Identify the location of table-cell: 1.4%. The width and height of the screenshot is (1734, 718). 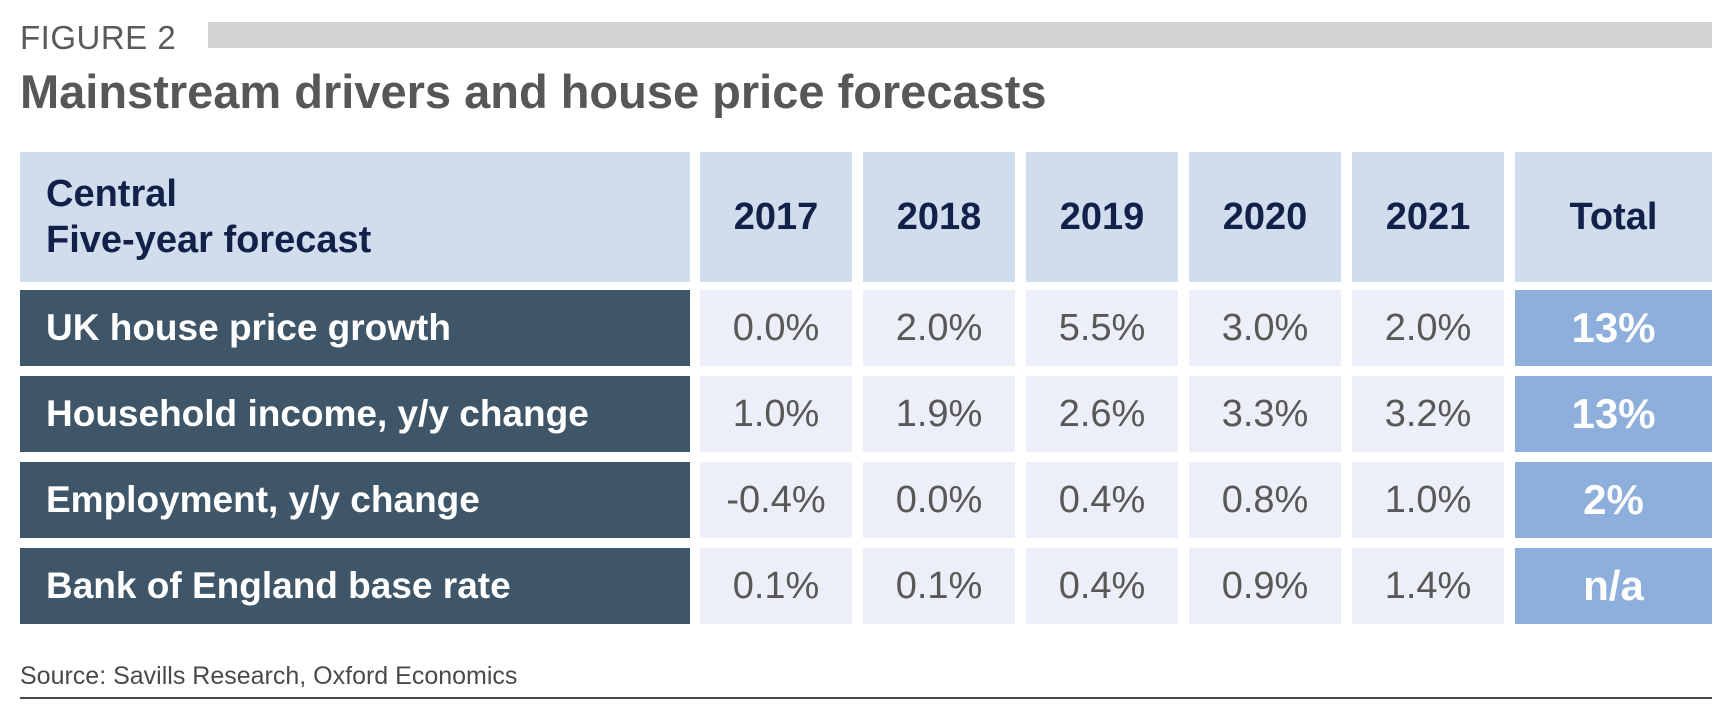
(1428, 586).